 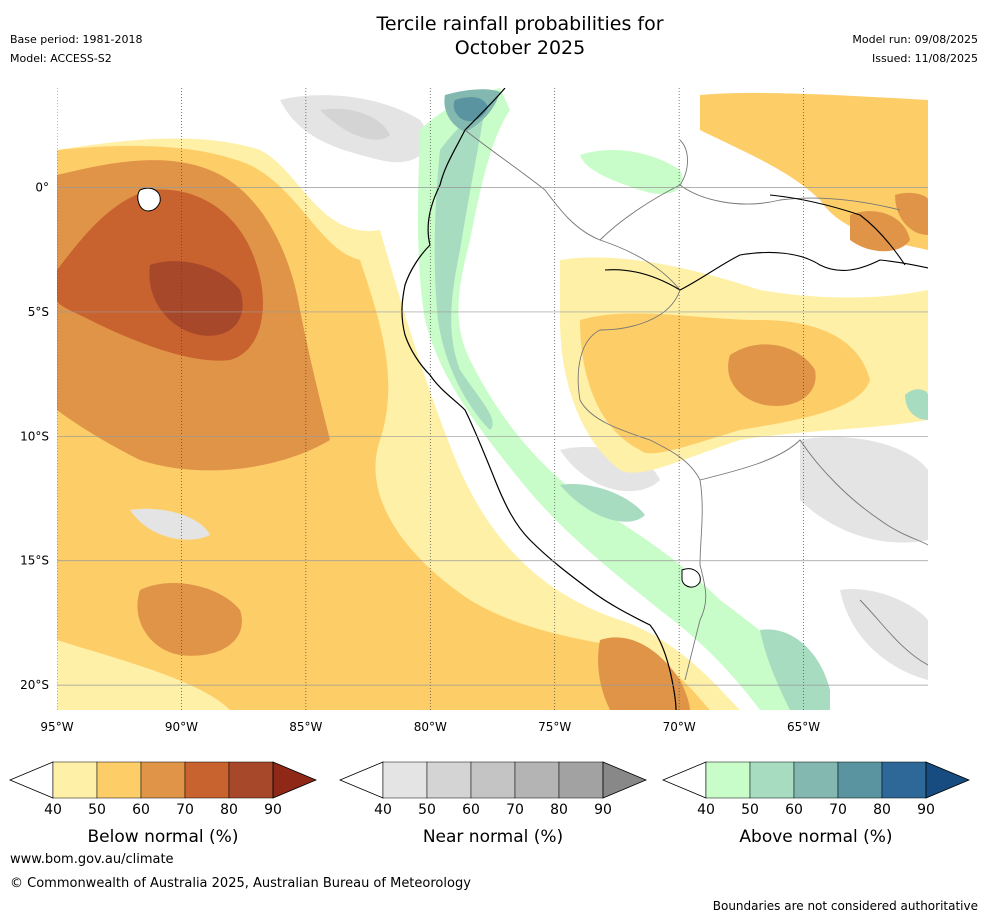 I want to click on model-run: Model run: 09/08/2025, so click(x=915, y=39).